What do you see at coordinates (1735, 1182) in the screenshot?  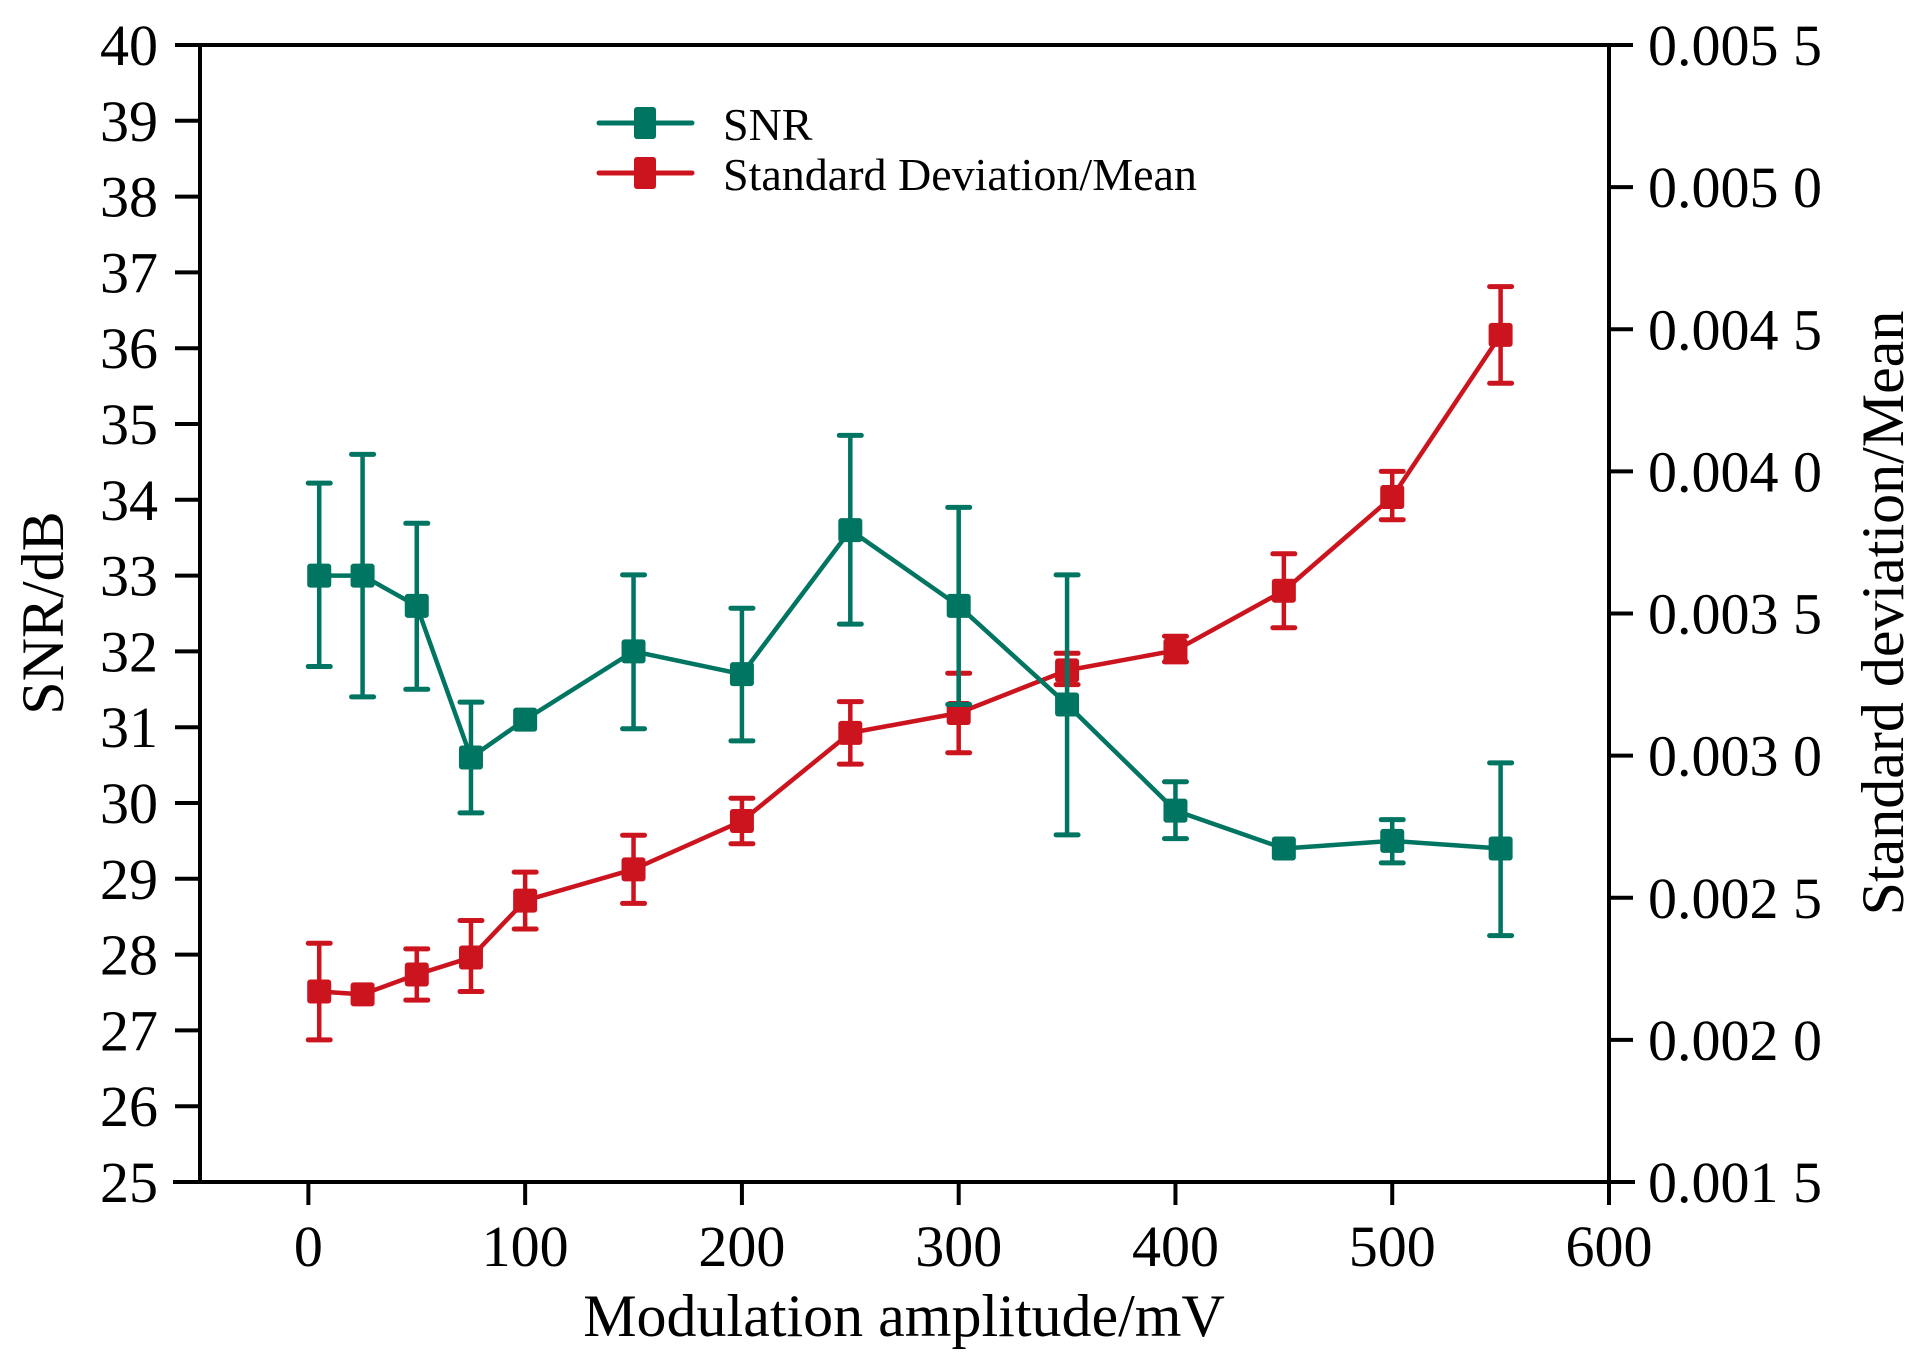 I see `y2-tick-label: 0.001 5` at bounding box center [1735, 1182].